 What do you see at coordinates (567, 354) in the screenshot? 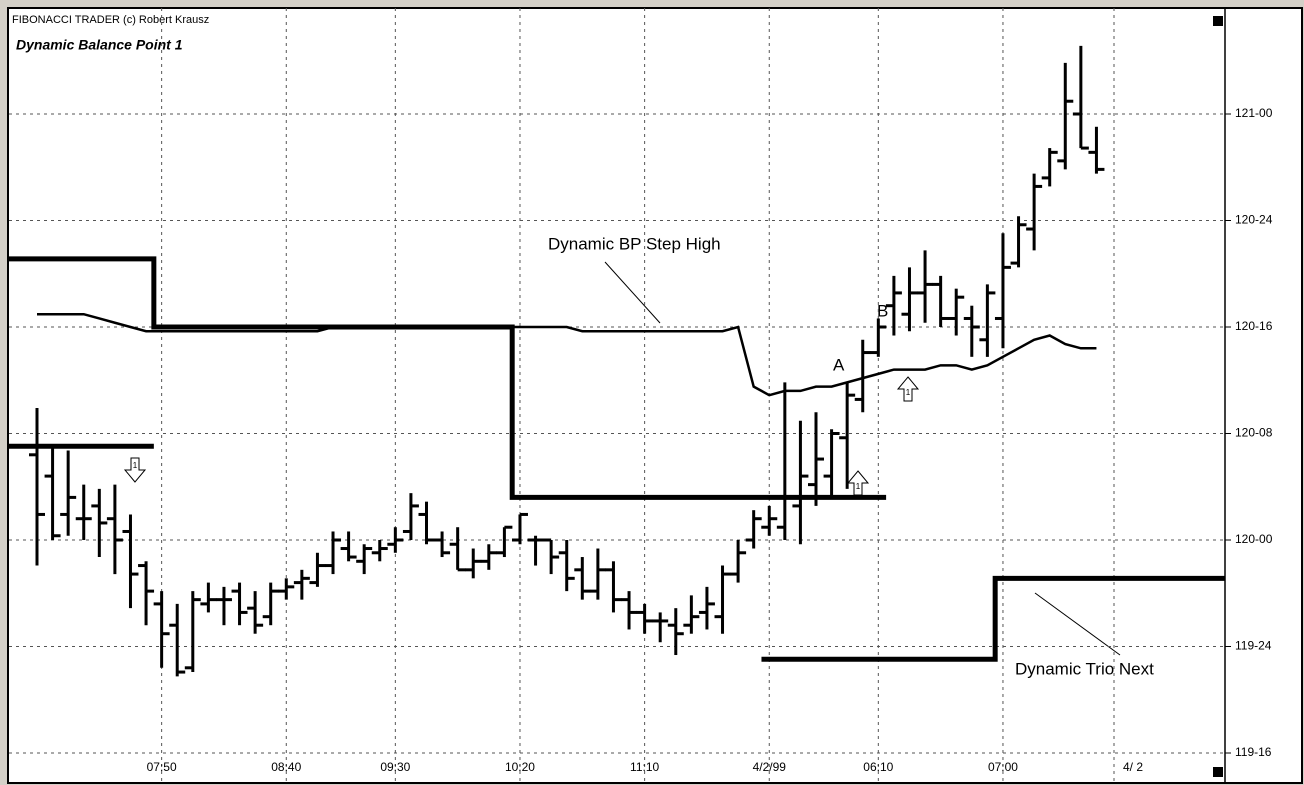
I see `balance-line` at bounding box center [567, 354].